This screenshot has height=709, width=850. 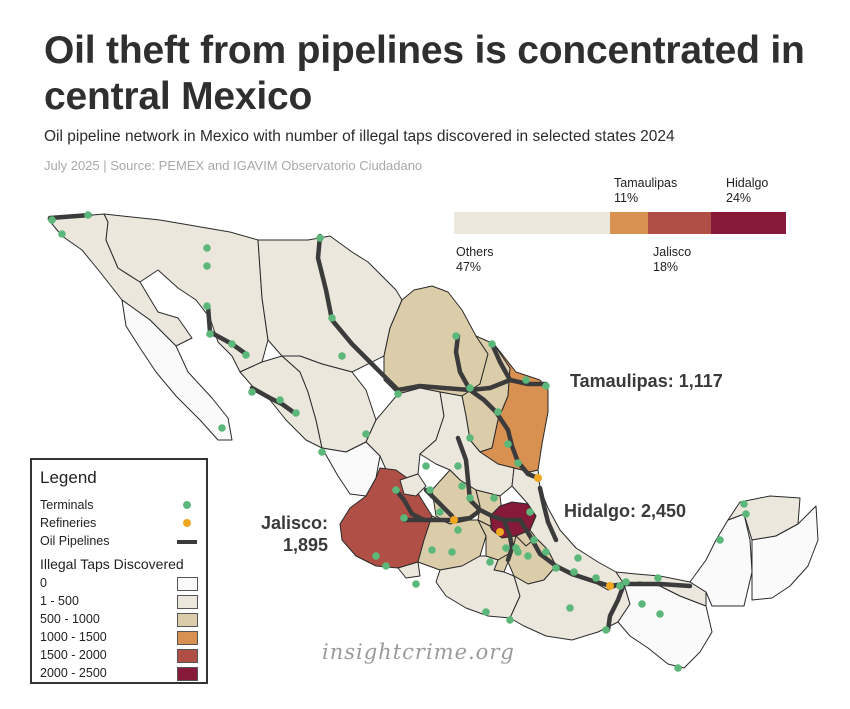 I want to click on pipeline-chihuahua, so click(x=432, y=313).